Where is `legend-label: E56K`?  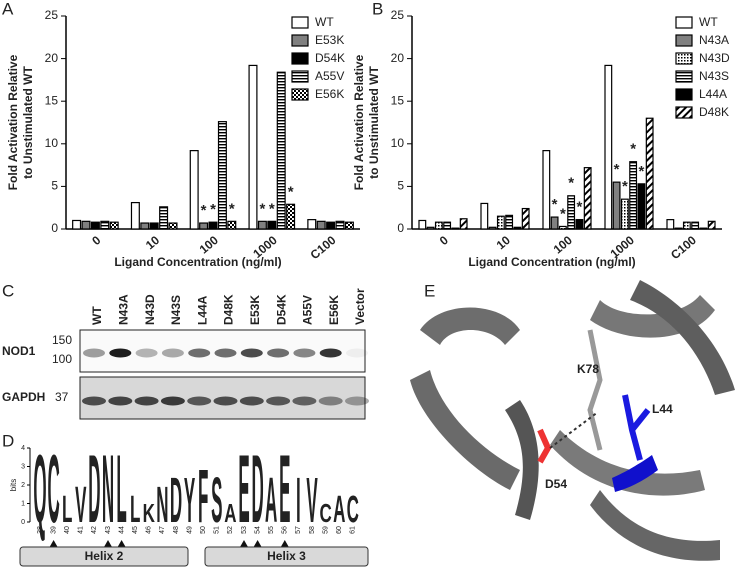
legend-label: E56K is located at coordinates (329, 94).